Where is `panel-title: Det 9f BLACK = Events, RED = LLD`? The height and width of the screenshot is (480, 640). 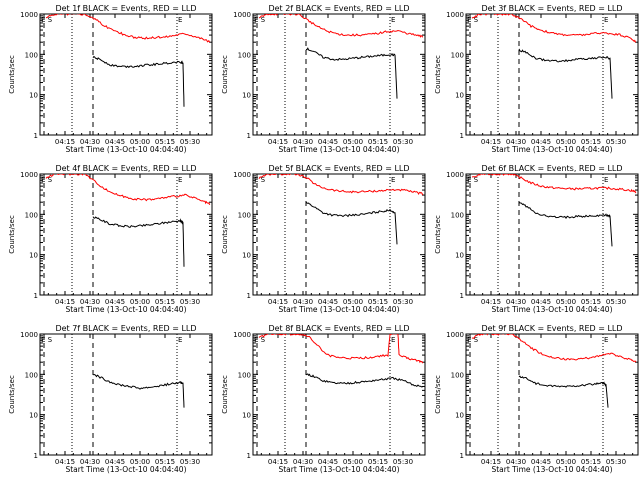
panel-title: Det 9f BLACK = Events, RED = LLD is located at coordinates (551, 328).